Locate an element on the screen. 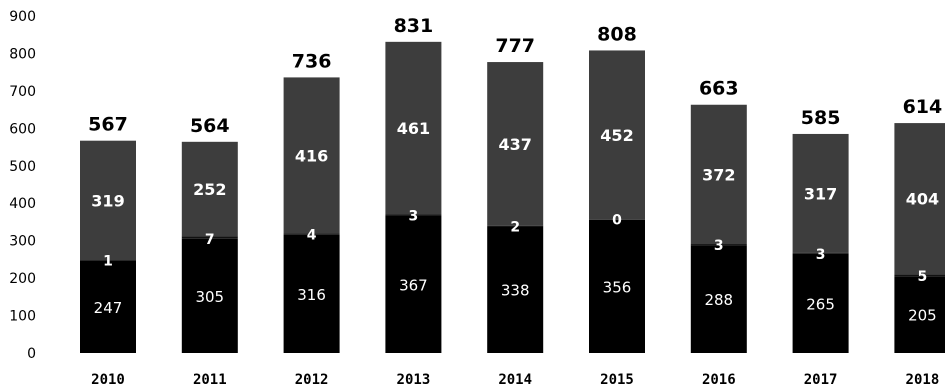  data-label-top: 461 is located at coordinates (413, 128).